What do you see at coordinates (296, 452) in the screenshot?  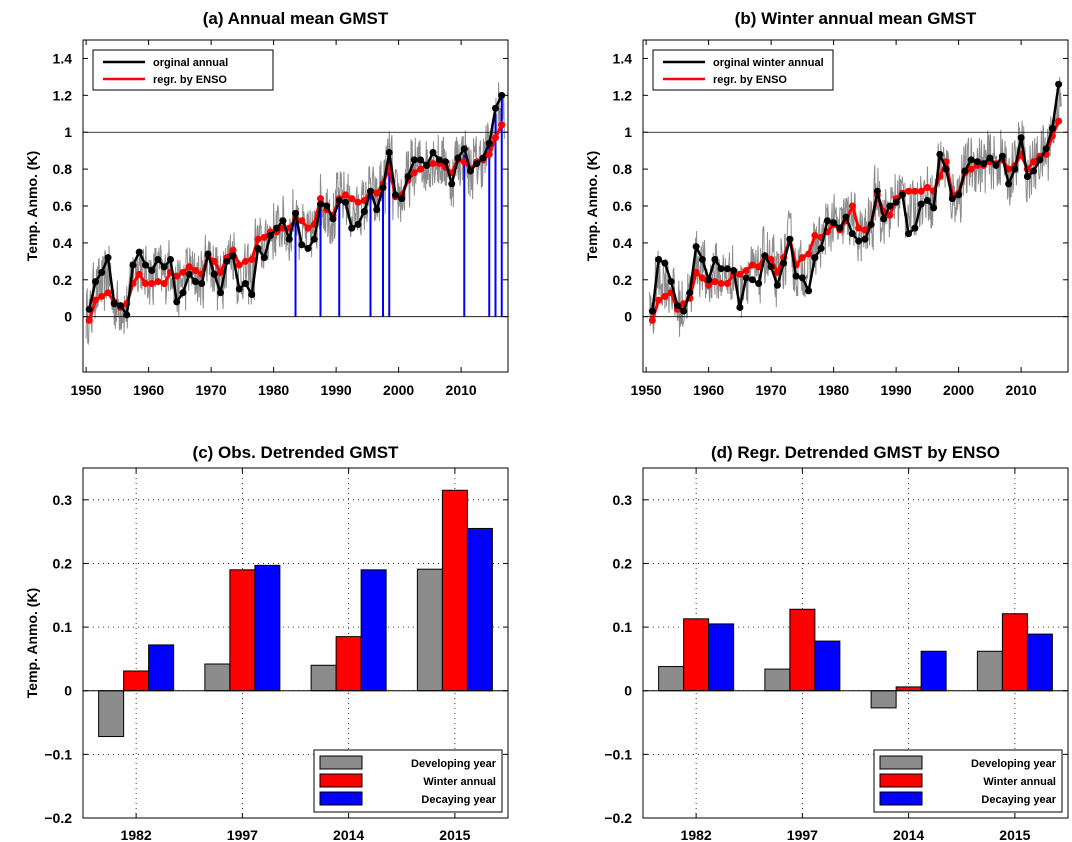 I see `panel-title: (c) Obs. Detrended GMST` at bounding box center [296, 452].